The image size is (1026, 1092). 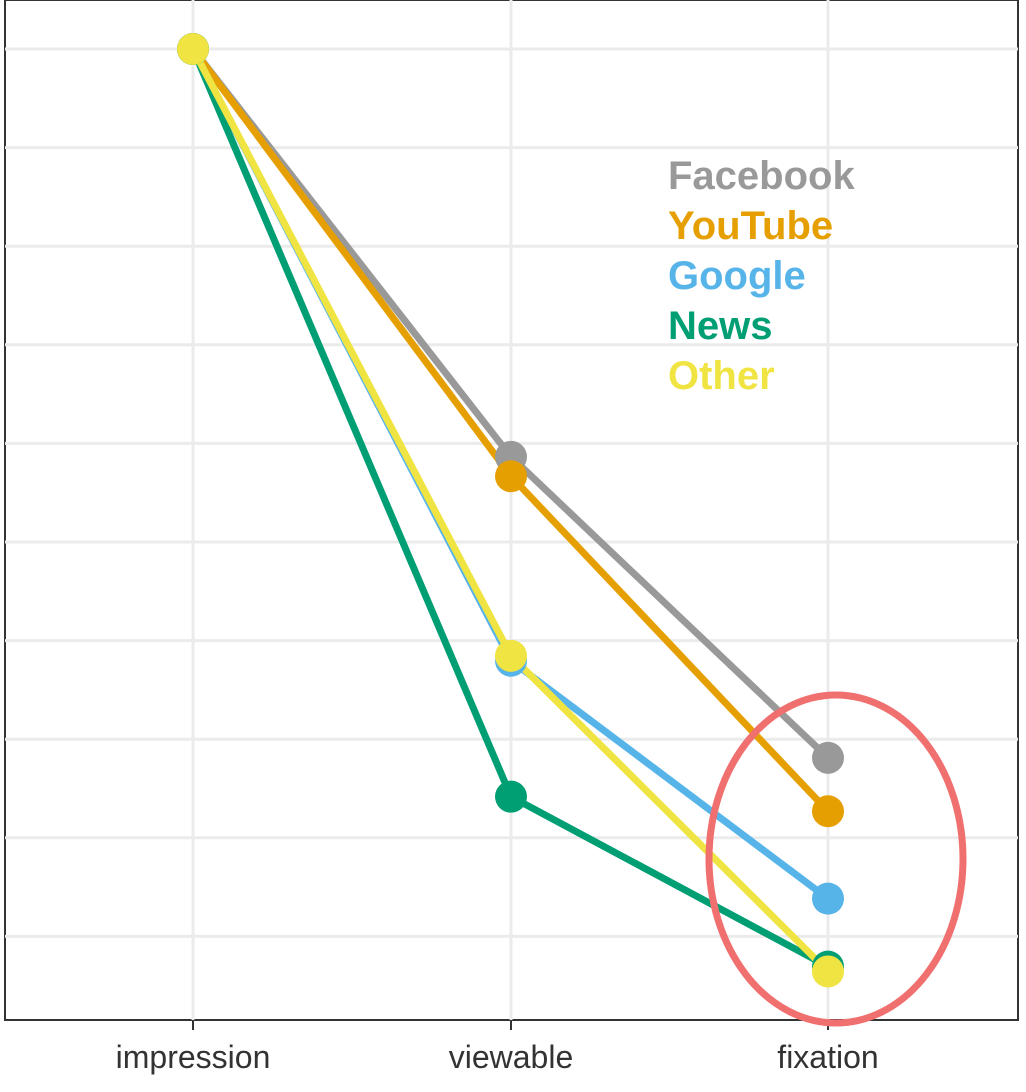 I want to click on legend-other: Other, so click(x=721, y=376).